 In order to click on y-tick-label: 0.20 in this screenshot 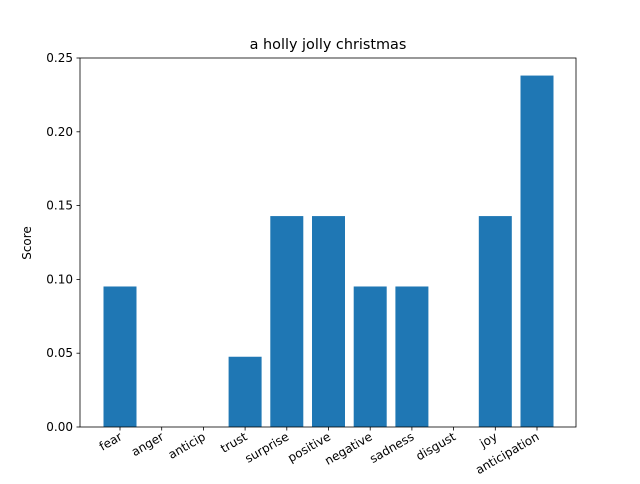, I will do `click(59, 132)`.